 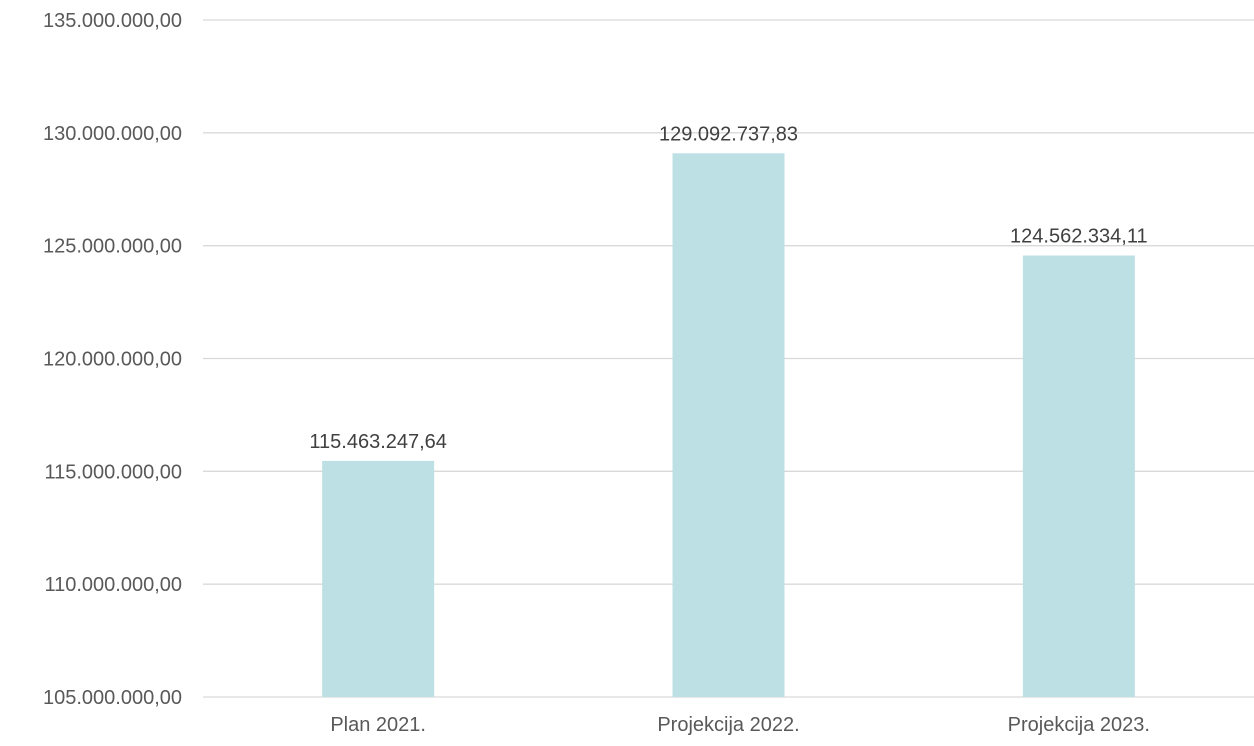 I want to click on y-tick-label: 130.000.000,00, so click(x=112, y=134).